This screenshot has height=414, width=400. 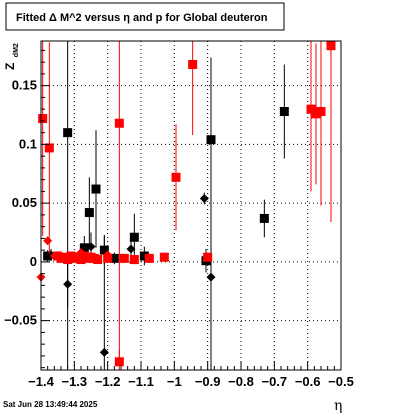 I want to click on y-tick-label: −0.05, so click(x=20, y=320).